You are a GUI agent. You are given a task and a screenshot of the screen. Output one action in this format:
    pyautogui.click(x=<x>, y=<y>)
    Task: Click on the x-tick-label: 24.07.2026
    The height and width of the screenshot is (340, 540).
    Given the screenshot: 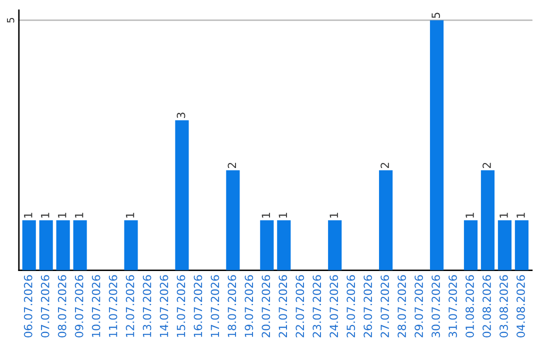 What is the action you would take?
    pyautogui.click(x=334, y=306)
    